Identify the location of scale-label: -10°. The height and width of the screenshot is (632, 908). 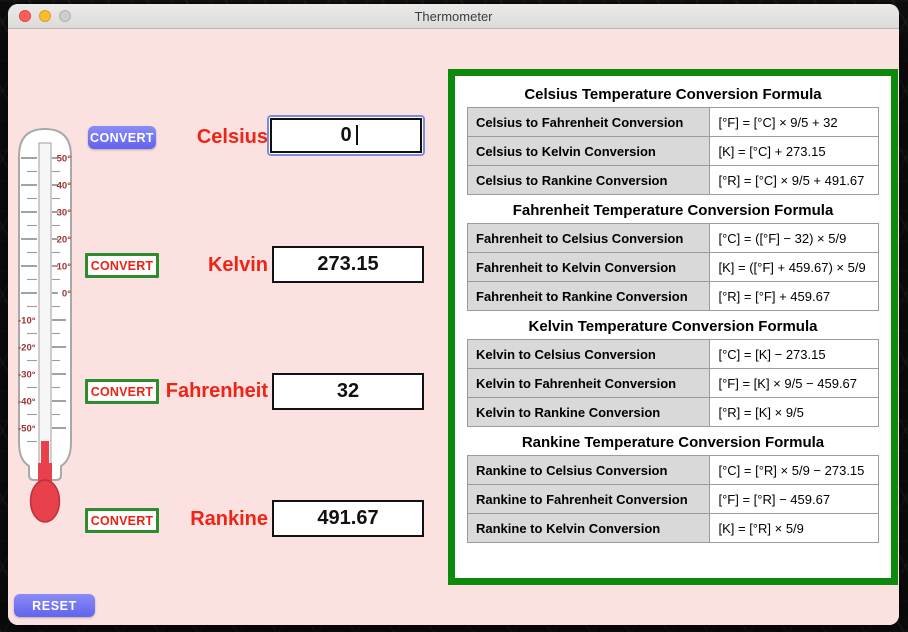
(27, 321).